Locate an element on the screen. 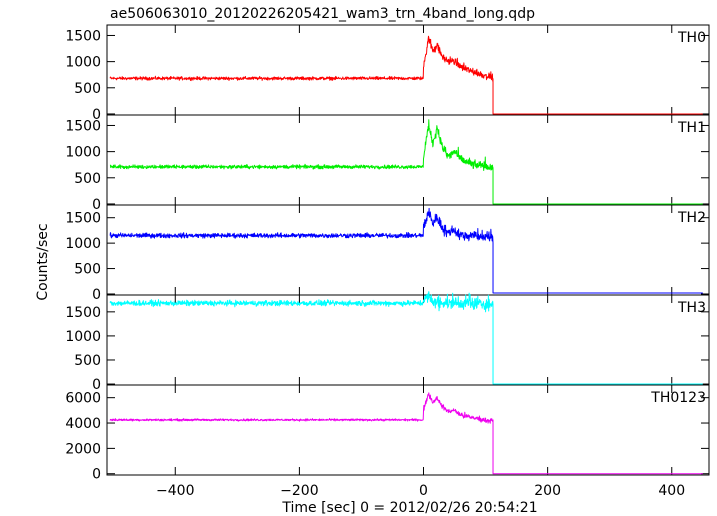  x-tick-label-200: 200 is located at coordinates (547, 491).